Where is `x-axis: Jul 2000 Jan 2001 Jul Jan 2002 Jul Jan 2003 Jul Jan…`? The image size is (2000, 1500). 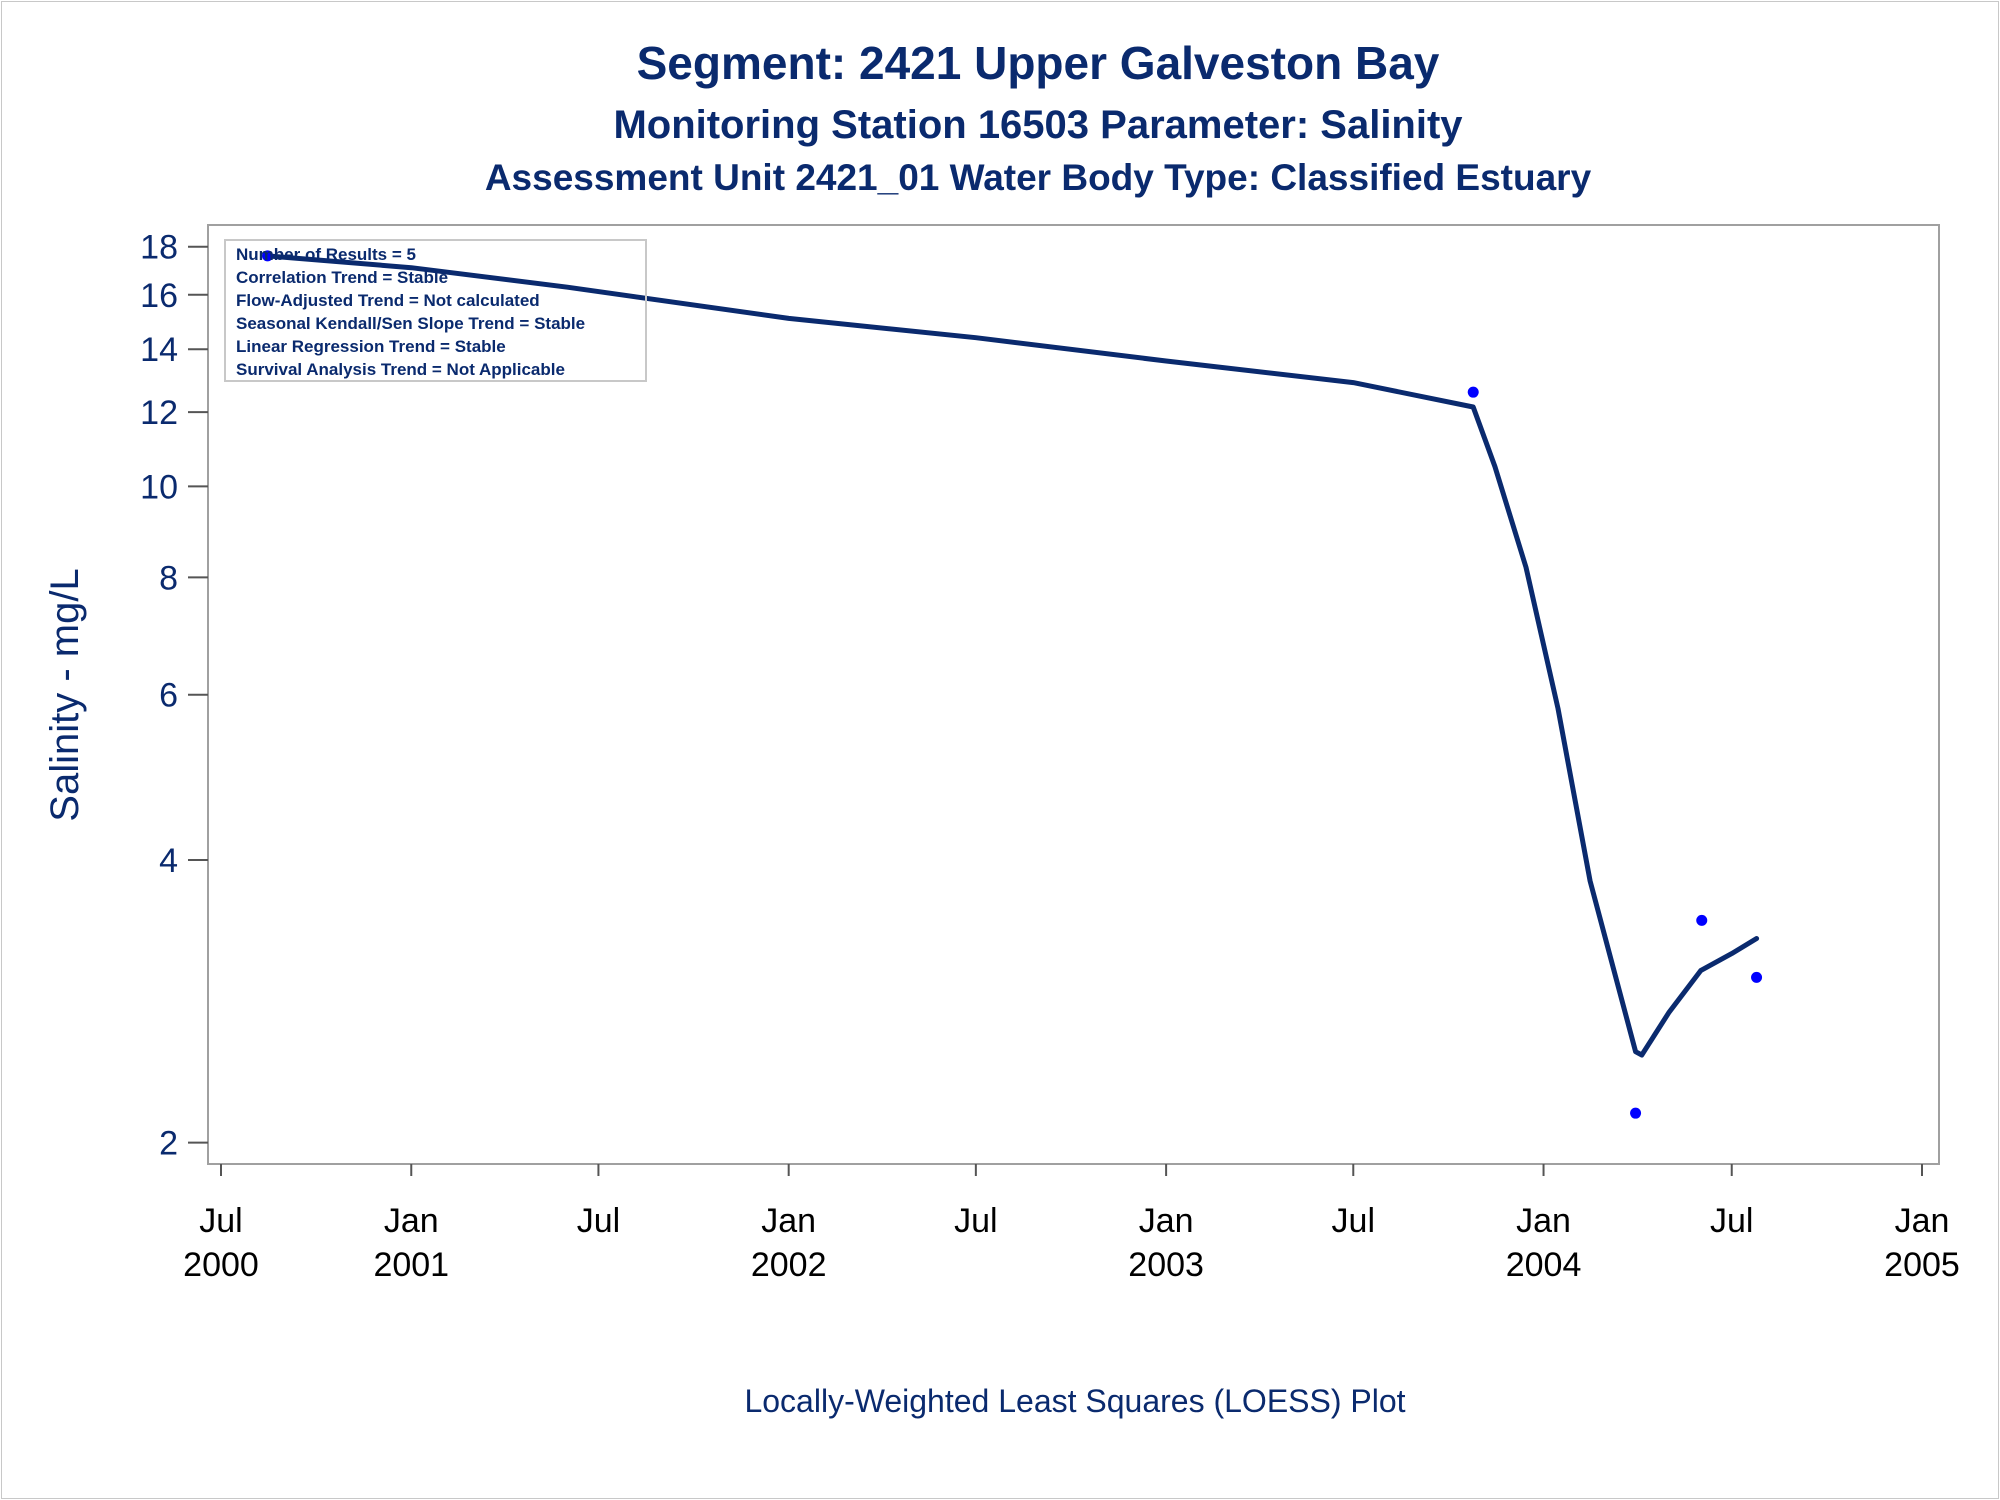 x-axis: Jul 2000 Jan 2001 Jul Jan 2002 Jul Jan 2003 Jul Jan… is located at coordinates (1071, 1224).